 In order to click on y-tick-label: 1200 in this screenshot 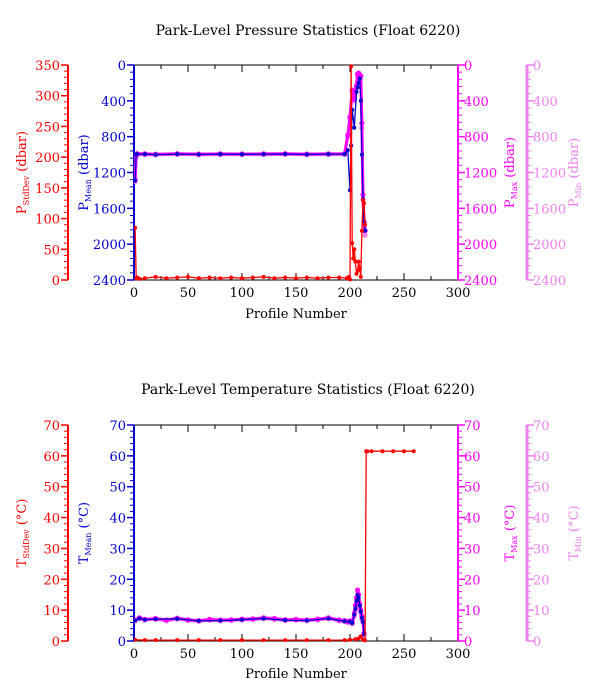, I will do `click(480, 174)`.